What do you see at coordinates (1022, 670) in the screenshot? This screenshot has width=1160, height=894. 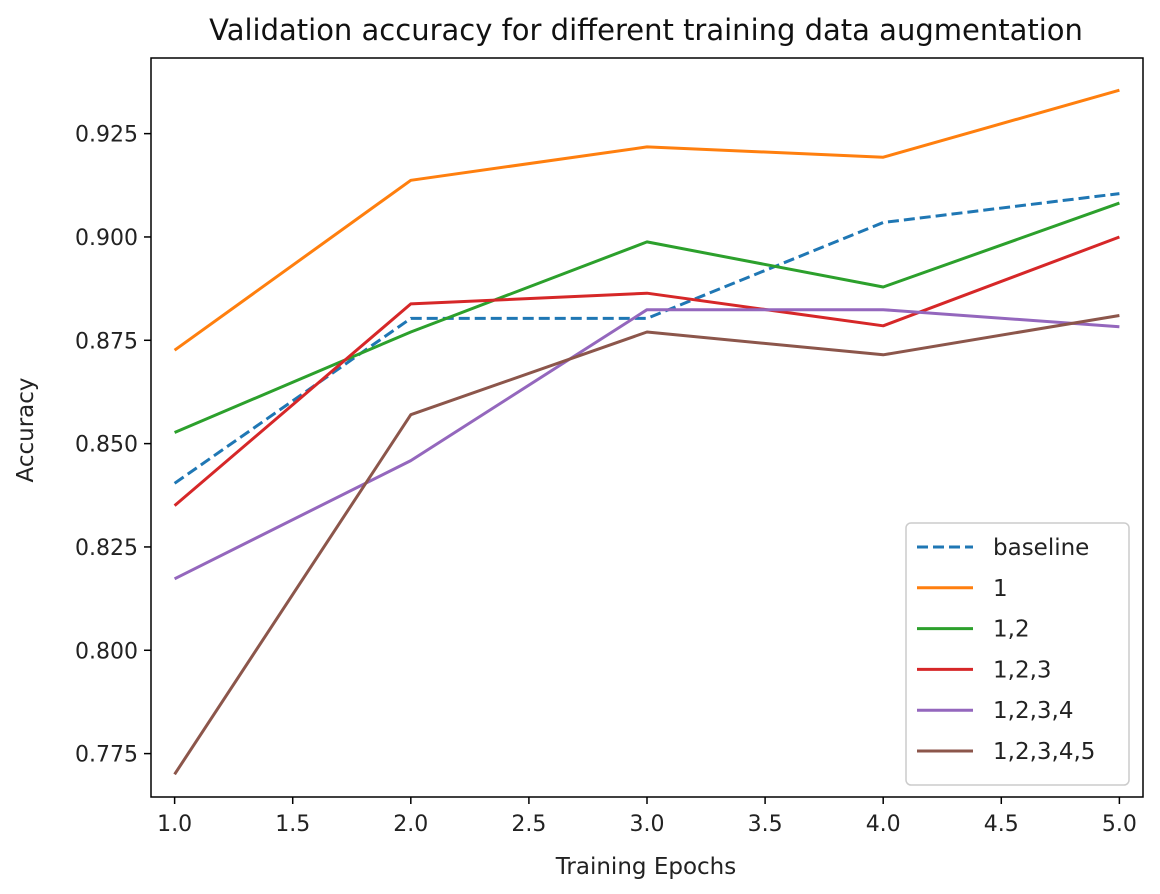 I see `legend-entry-label: 1,2,3` at bounding box center [1022, 670].